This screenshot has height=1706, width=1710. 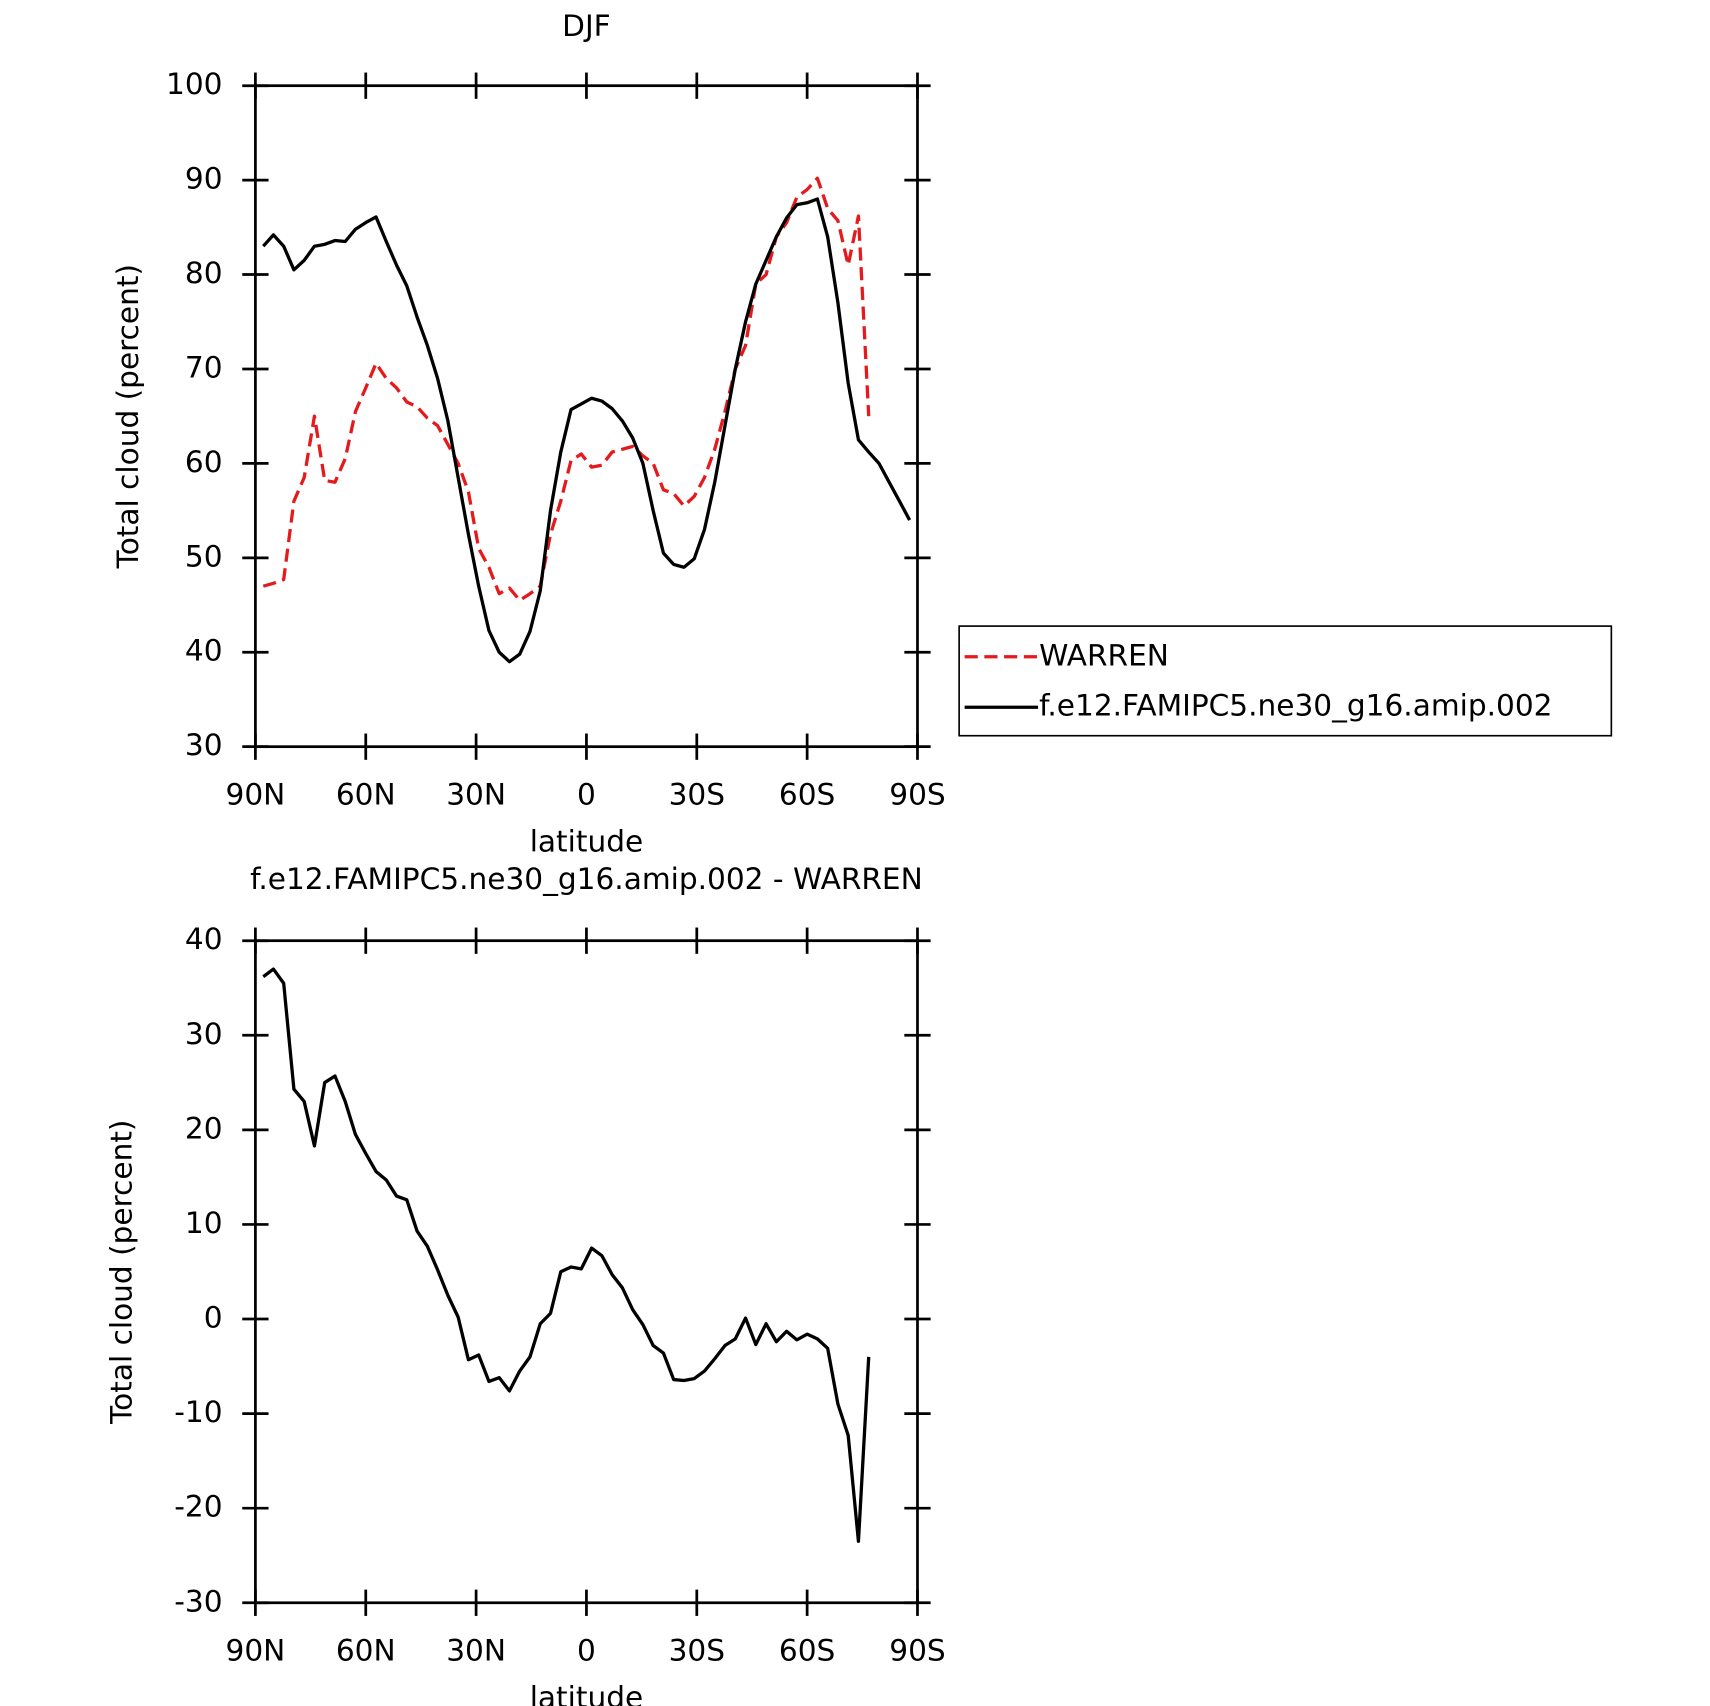 What do you see at coordinates (204, 462) in the screenshot?
I see `y-tick-label: 60` at bounding box center [204, 462].